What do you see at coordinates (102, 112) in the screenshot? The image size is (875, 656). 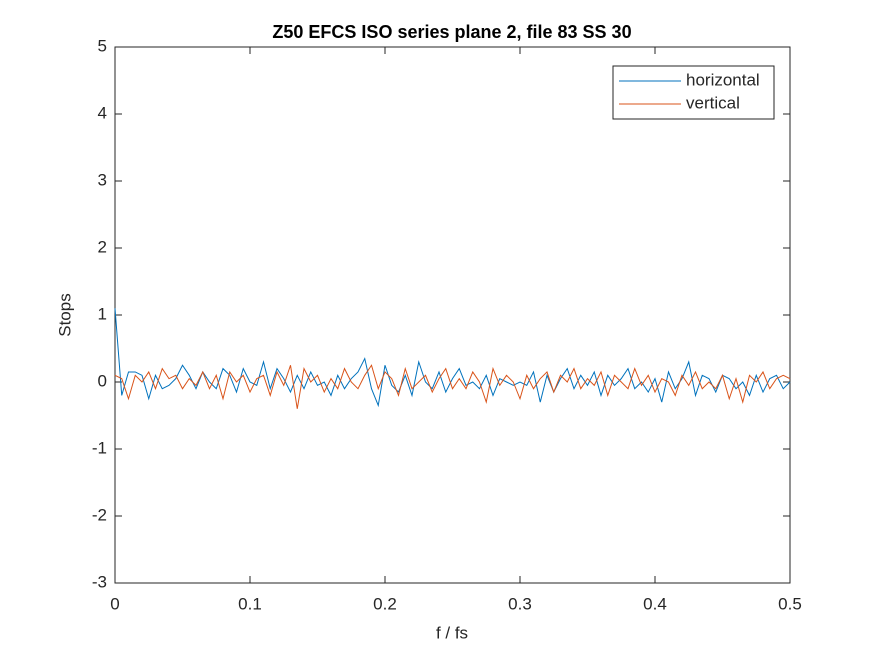 I see `y-tick-label: 4` at bounding box center [102, 112].